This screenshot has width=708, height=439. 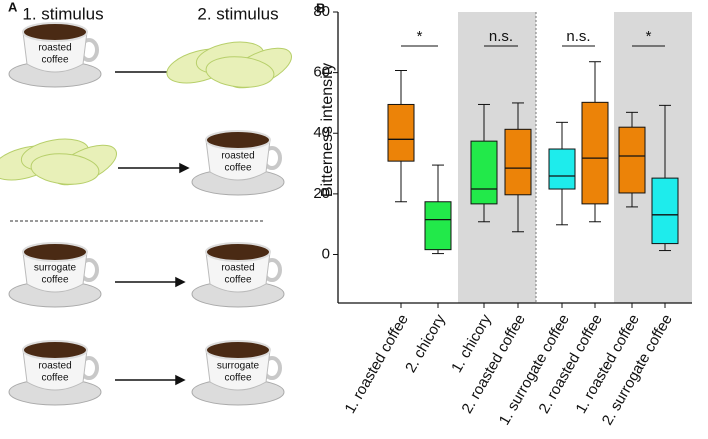 What do you see at coordinates (320, 7) in the screenshot?
I see `panel-label: B` at bounding box center [320, 7].